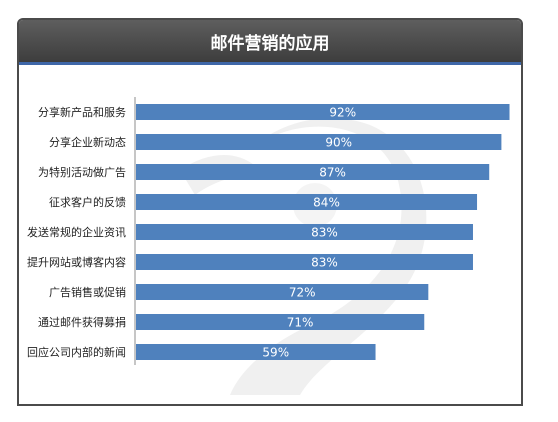 The image size is (558, 422). Describe the element at coordinates (302, 293) in the screenshot. I see `value-label: 72%` at that location.